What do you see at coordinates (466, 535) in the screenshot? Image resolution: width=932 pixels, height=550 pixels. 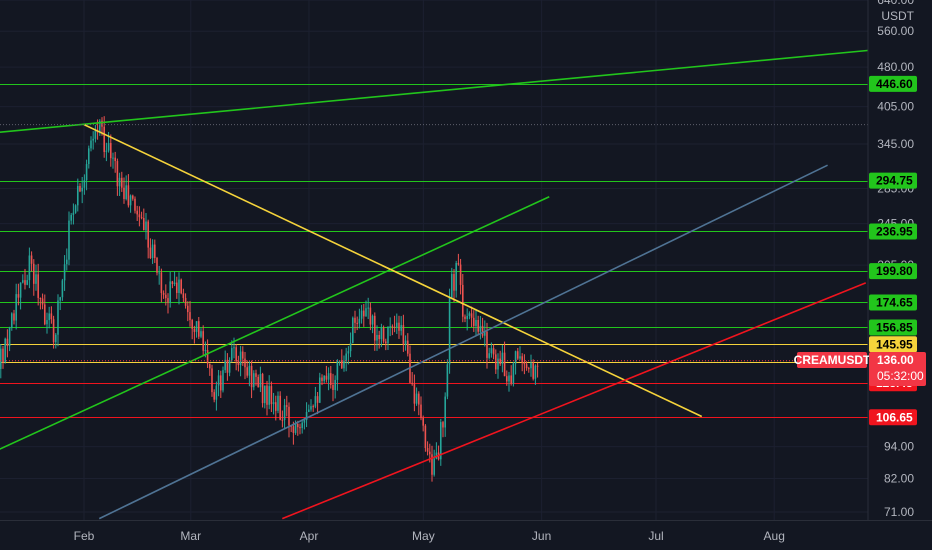 I see `time-axis-panel` at bounding box center [466, 535].